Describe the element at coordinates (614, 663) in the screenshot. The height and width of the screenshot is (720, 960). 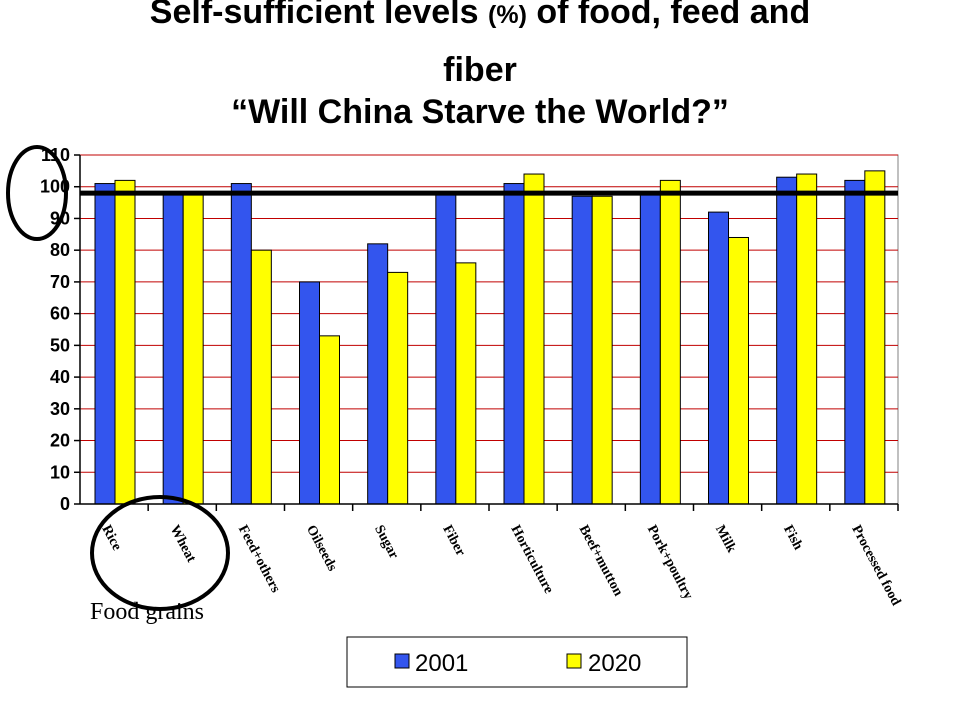
I see `legend-label-2020: 2020` at that location.